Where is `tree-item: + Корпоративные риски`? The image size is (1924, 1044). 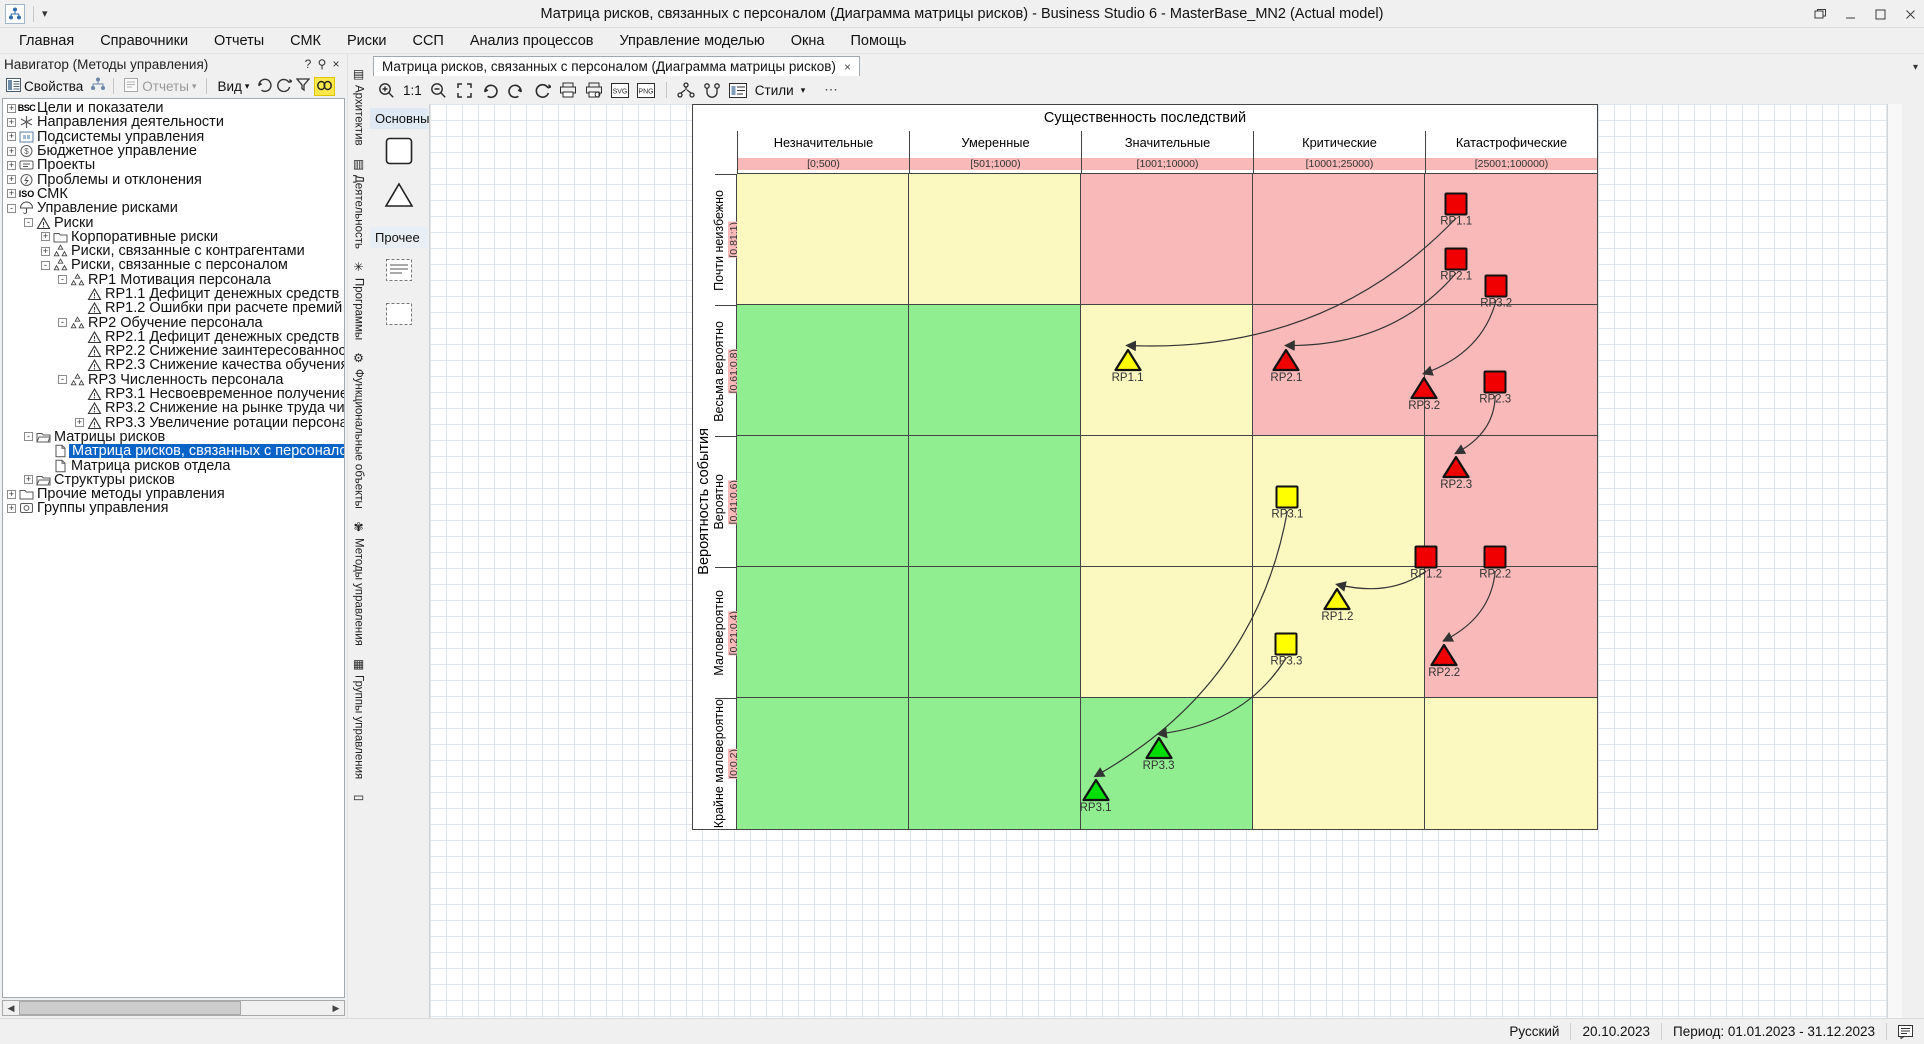 tree-item: + Корпоративные риски is located at coordinates (173, 237).